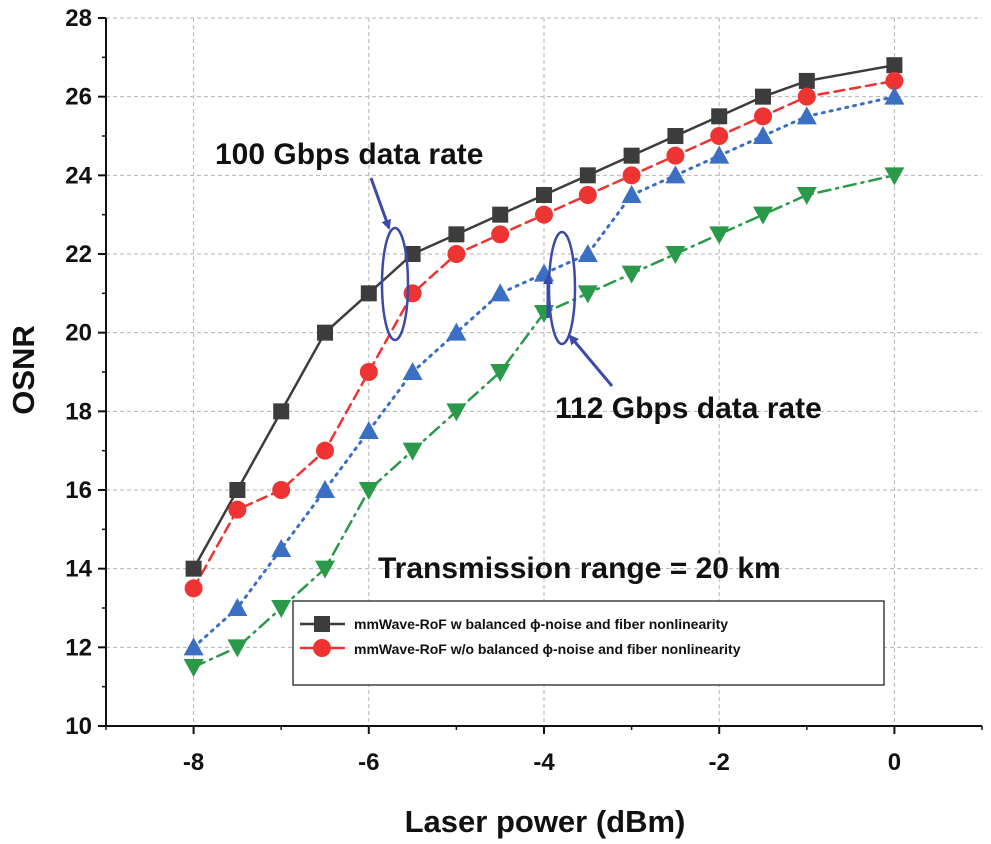  What do you see at coordinates (78, 647) in the screenshot?
I see `y-tick-label: 12` at bounding box center [78, 647].